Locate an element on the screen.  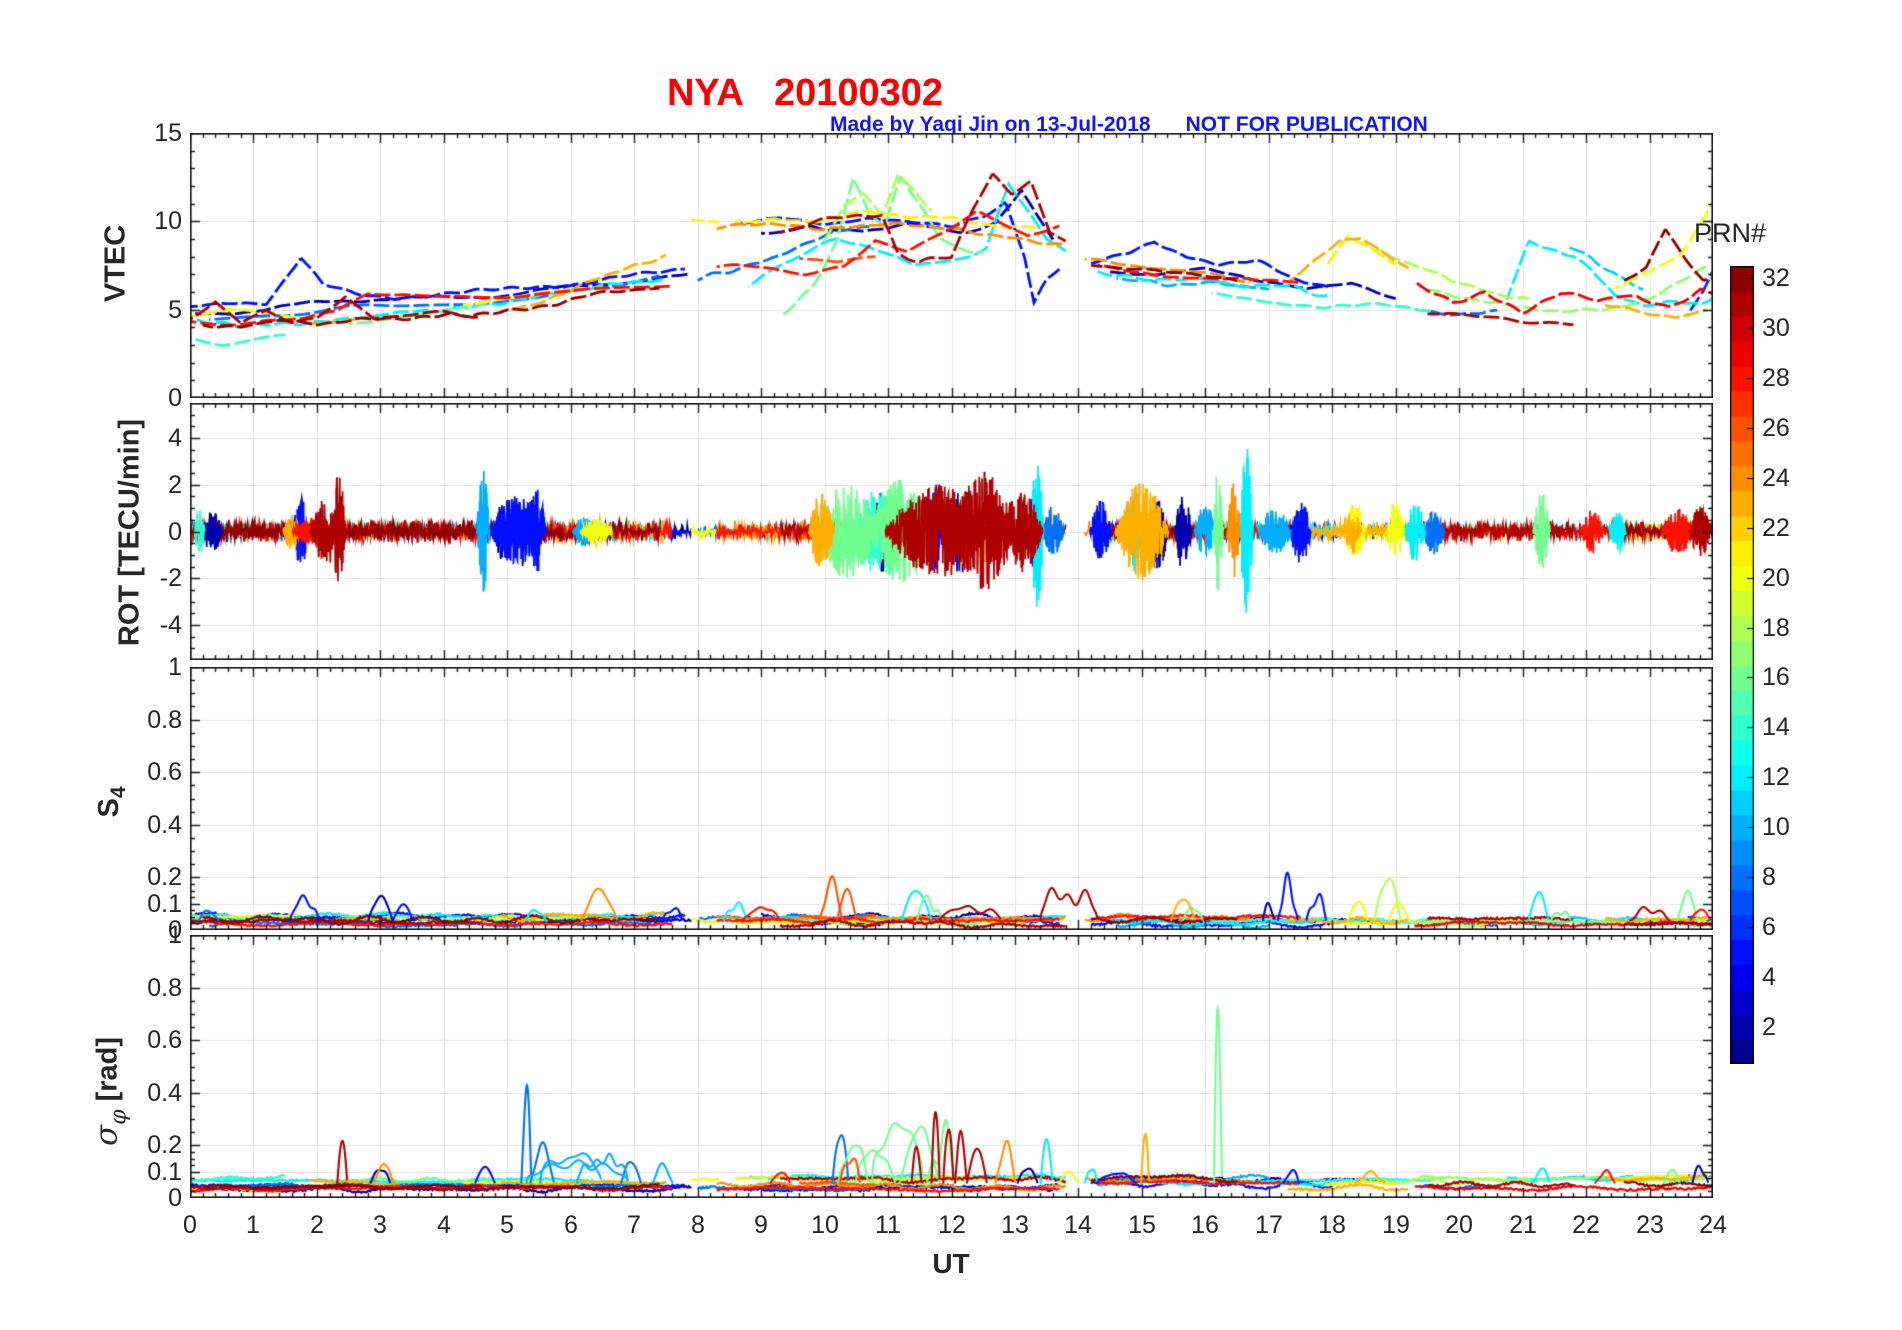
y-tick-label-s4: 0 is located at coordinates (175, 930).